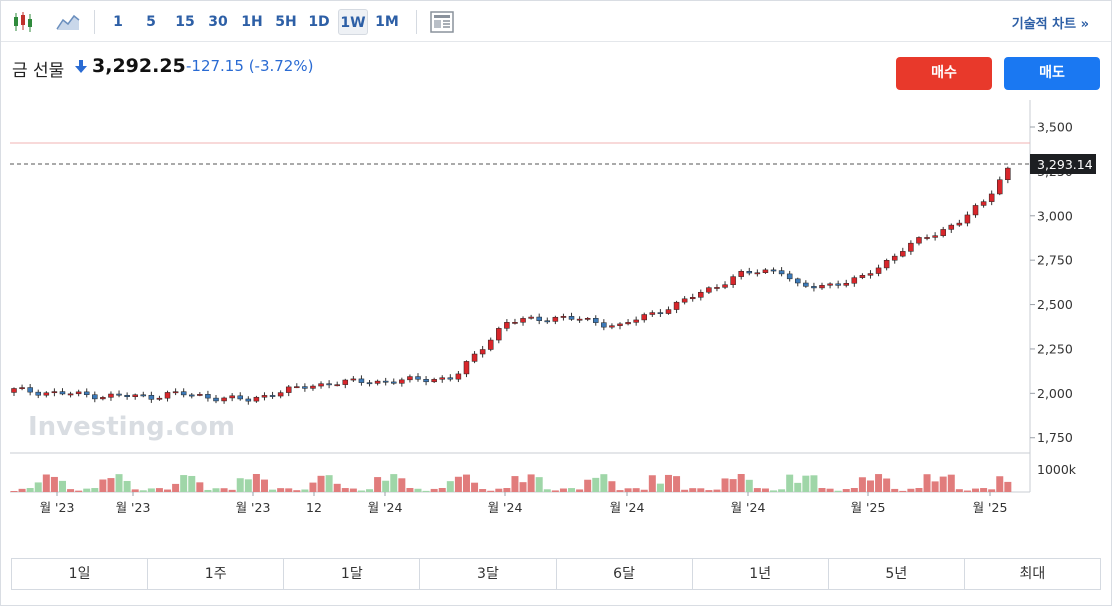 This screenshot has width=1118, height=610. Describe the element at coordinates (118, 22) in the screenshot. I see `interval-1m: 1` at that location.